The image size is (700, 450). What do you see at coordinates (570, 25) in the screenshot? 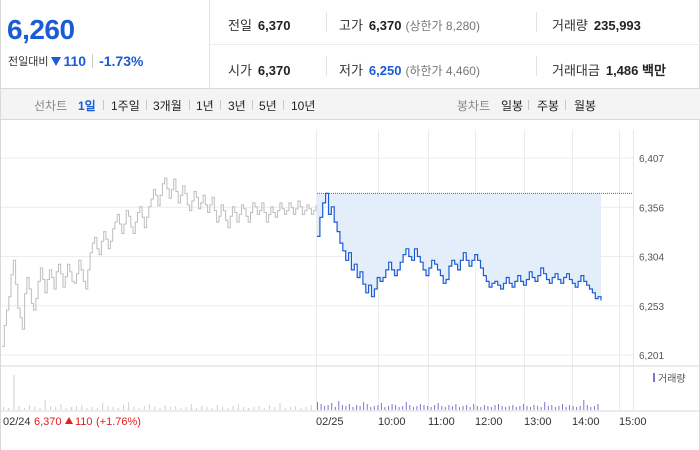
I see `volume-label: 거래량` at bounding box center [570, 25].